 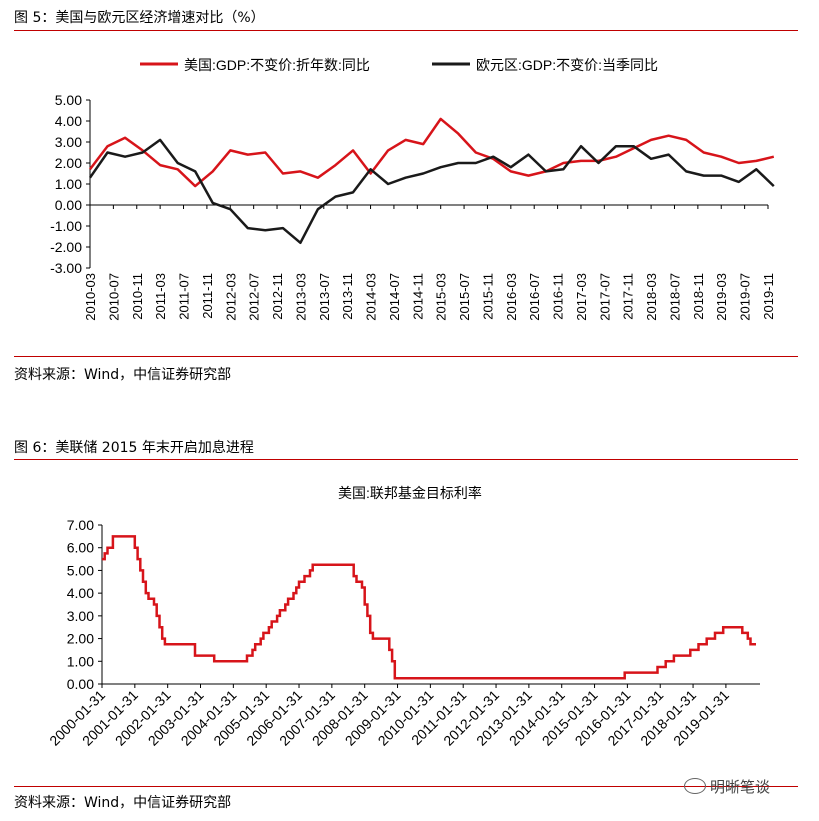 I want to click on x-tick-label: 2015-11, so click(x=487, y=296).